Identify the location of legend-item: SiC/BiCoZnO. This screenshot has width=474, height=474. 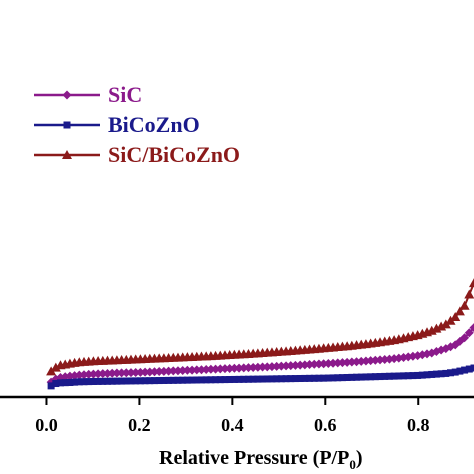
(137, 154).